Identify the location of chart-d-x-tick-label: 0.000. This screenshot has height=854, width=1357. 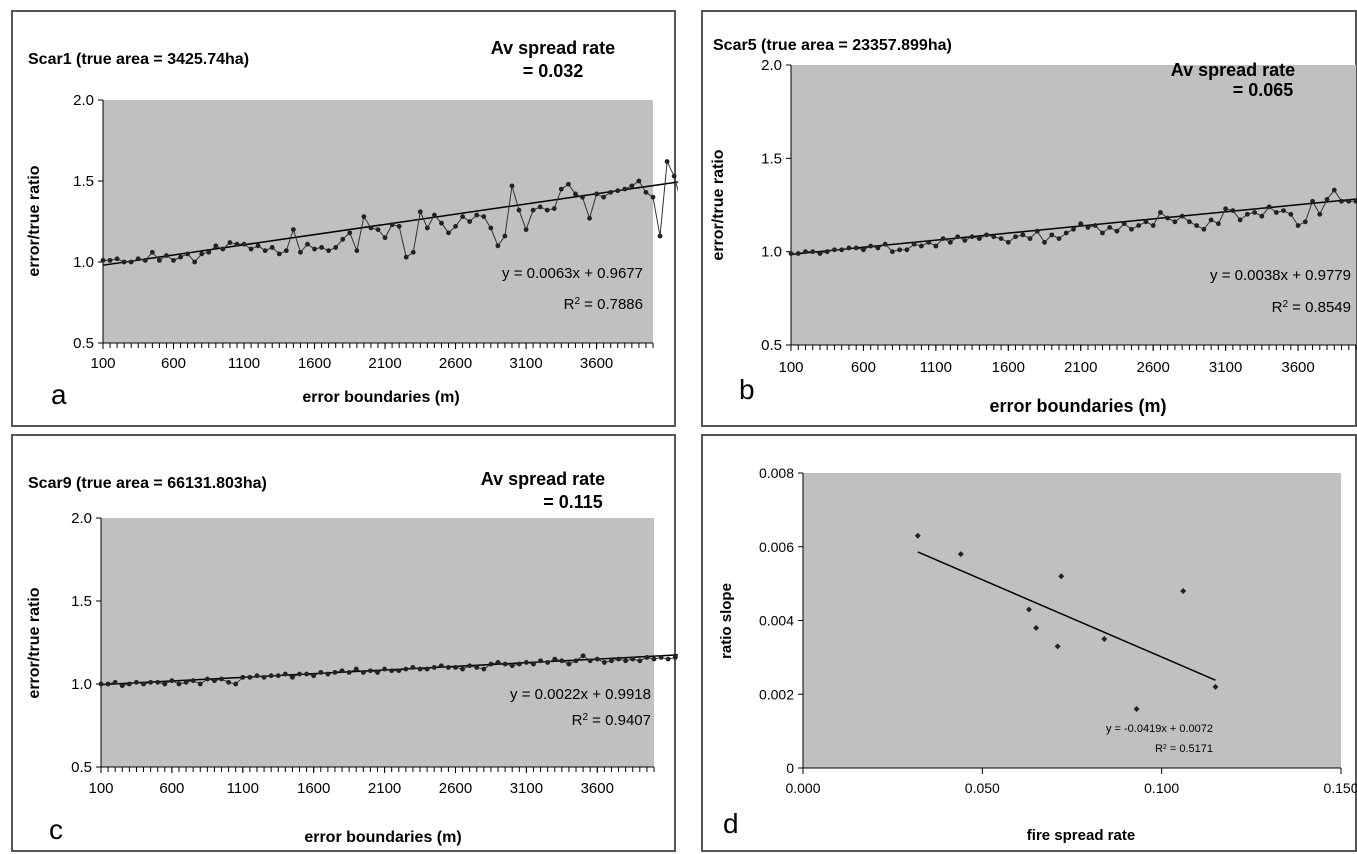
(802, 788).